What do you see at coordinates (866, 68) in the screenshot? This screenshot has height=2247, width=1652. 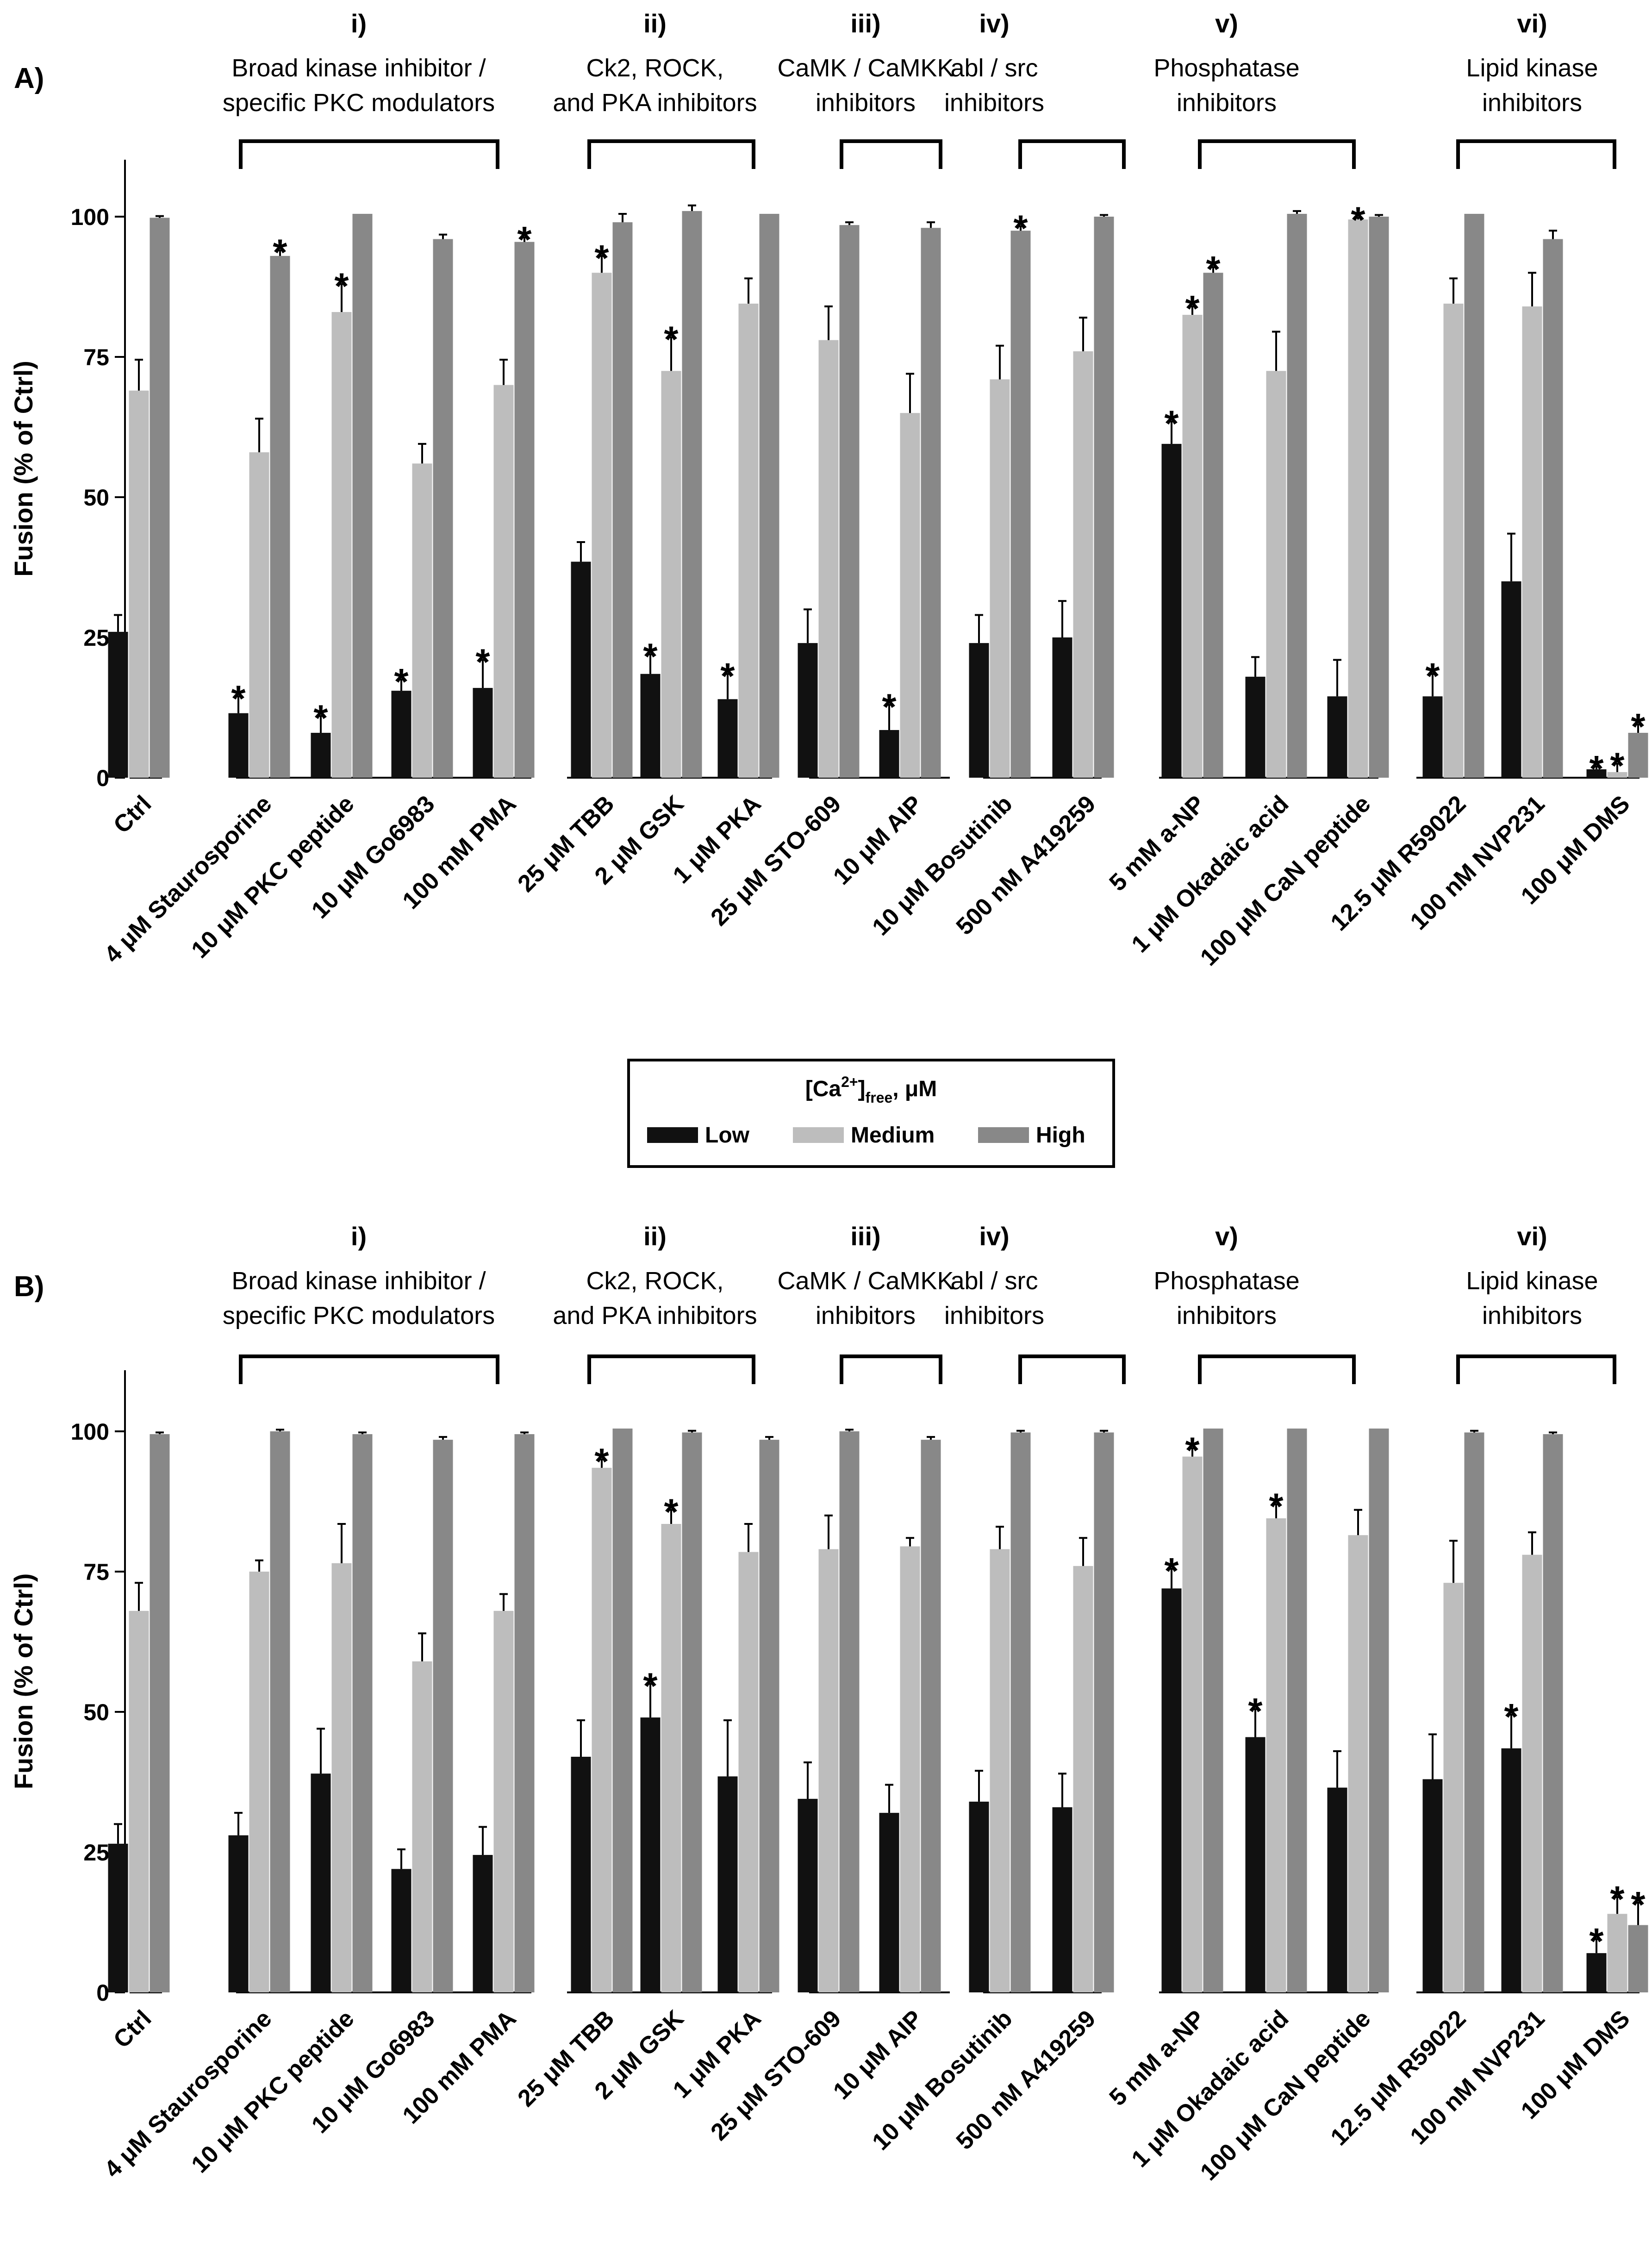 I see `group-title-line: CaMK / CaMKK` at bounding box center [866, 68].